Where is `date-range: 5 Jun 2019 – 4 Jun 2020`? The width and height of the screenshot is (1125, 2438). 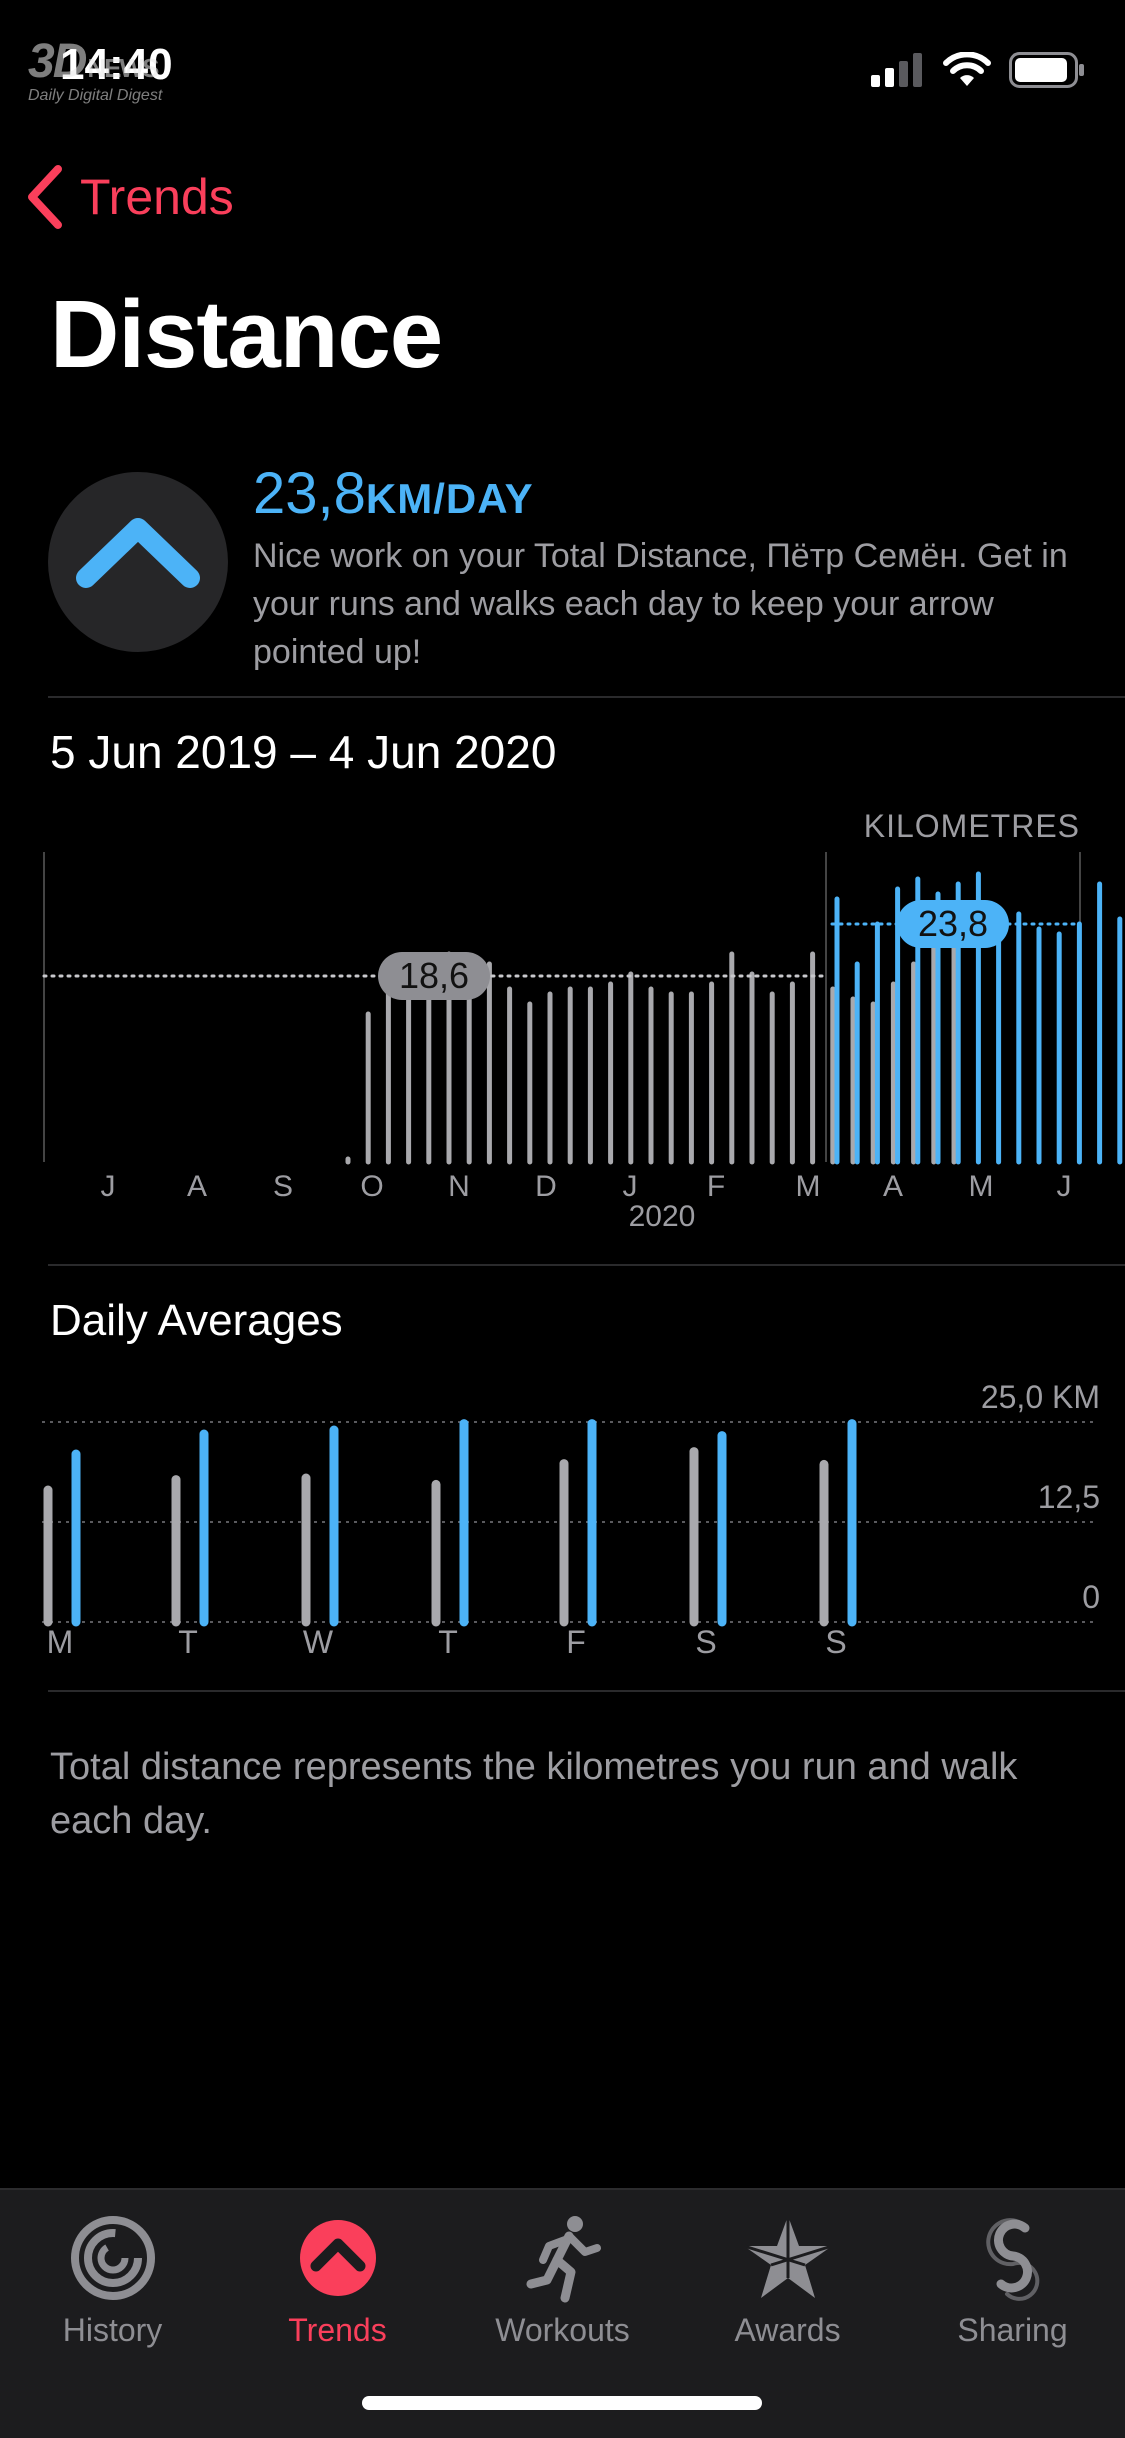 date-range: 5 Jun 2019 – 4 Jun 2020 is located at coordinates (303, 752).